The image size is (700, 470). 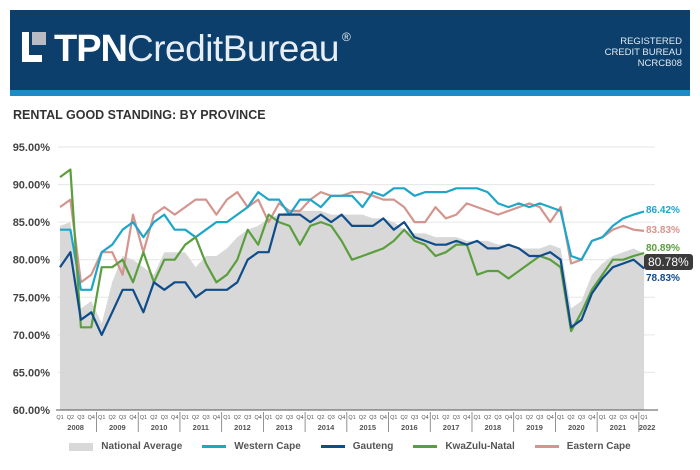 I want to click on logo-brand-light: CreditBureau, so click(x=233, y=48).